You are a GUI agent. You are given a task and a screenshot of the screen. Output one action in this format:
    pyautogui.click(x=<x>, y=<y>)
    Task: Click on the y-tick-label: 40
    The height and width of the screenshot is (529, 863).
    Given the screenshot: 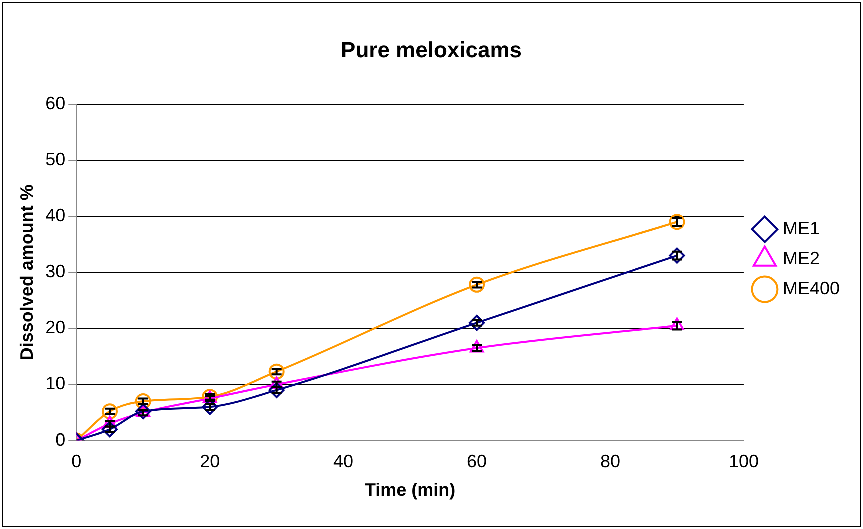 What is the action you would take?
    pyautogui.click(x=56, y=216)
    